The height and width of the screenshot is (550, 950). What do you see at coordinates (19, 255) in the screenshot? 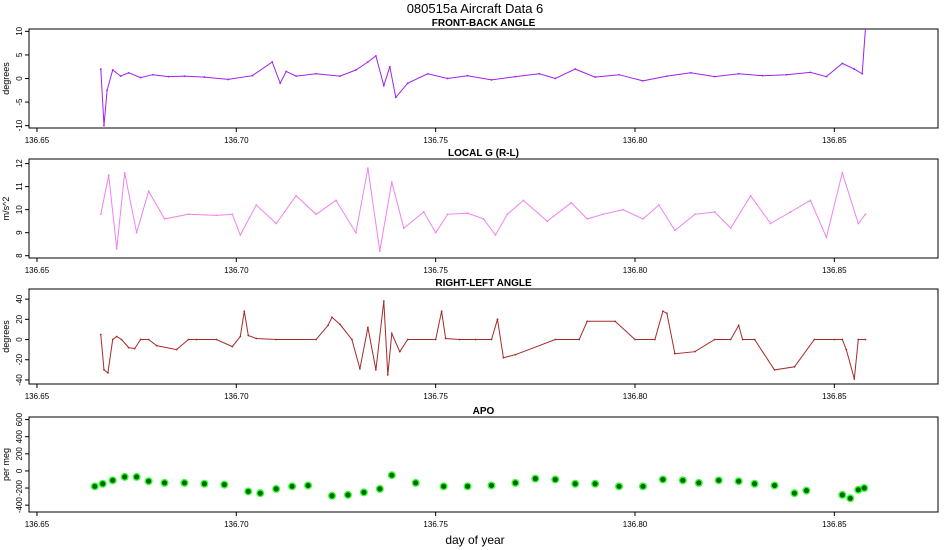
I see `y-tick-label: 8` at bounding box center [19, 255].